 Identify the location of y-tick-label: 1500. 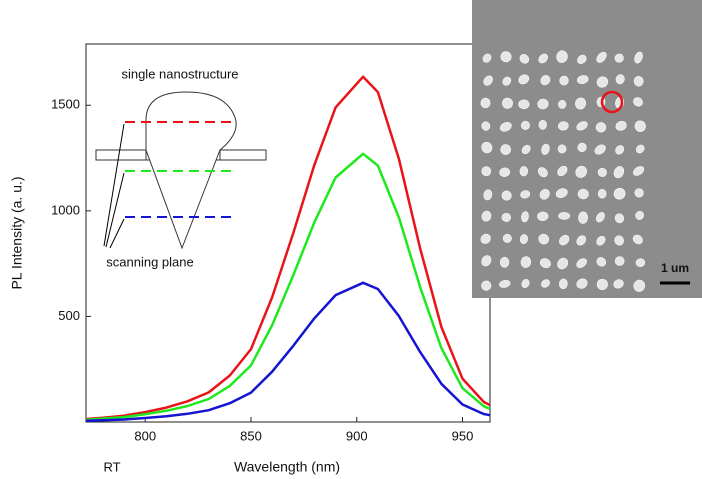
(65, 104).